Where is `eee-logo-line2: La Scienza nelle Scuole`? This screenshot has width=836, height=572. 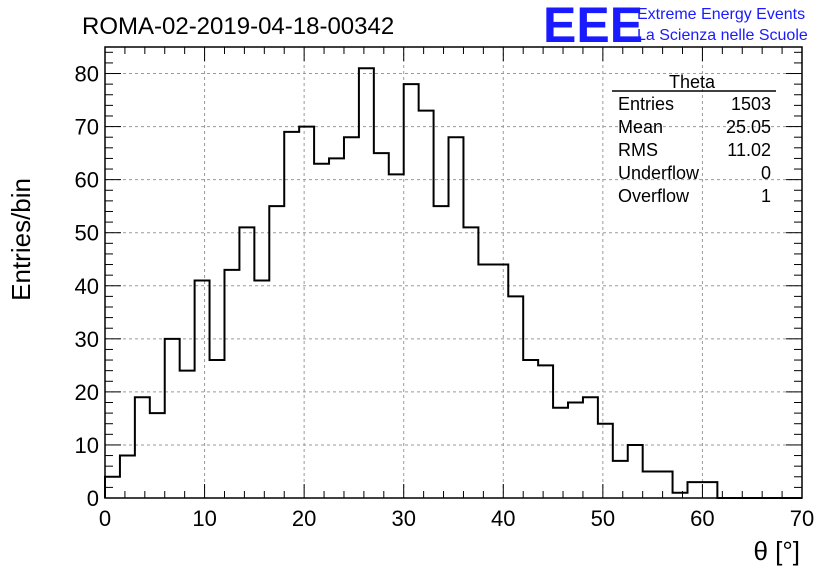 eee-logo-line2: La Scienza nelle Scuole is located at coordinates (722, 35).